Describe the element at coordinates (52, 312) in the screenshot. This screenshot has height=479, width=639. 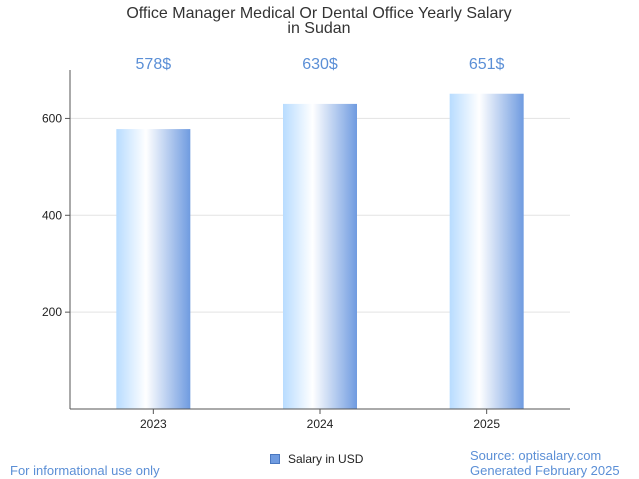
I see `y-tick-label: 200` at that location.